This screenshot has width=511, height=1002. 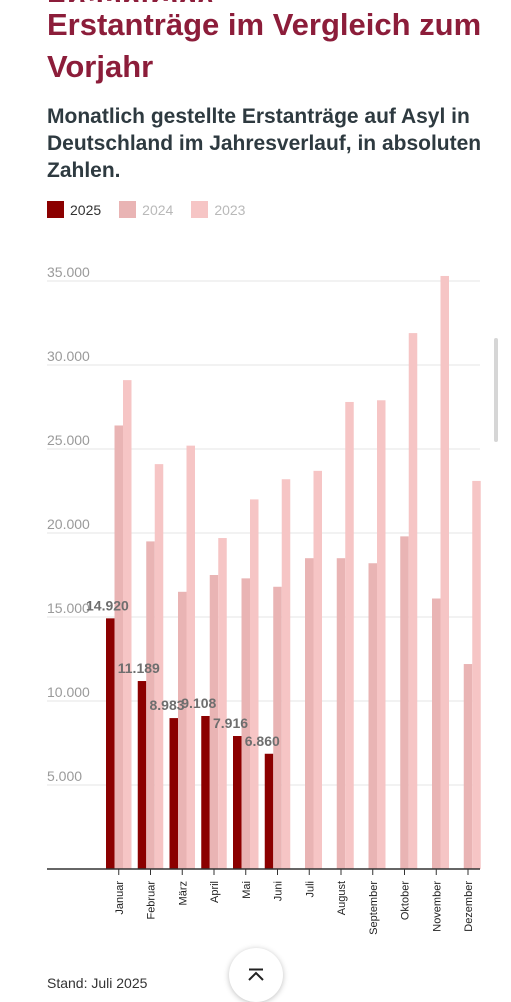 I want to click on cut-off-heading: Erstanträge, so click(x=257, y=1).